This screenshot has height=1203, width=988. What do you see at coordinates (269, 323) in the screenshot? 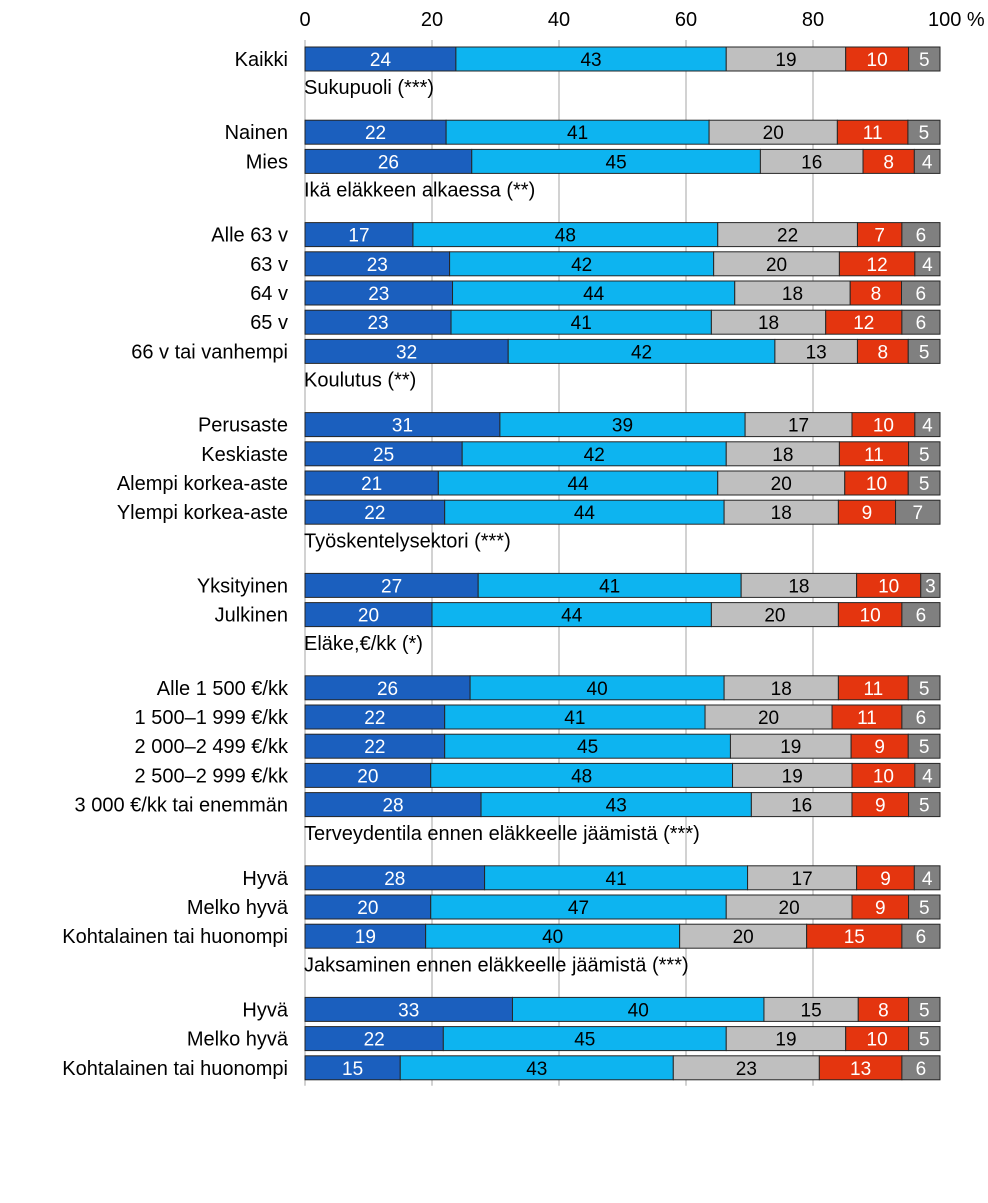
I see `row-label: 65 v` at bounding box center [269, 323].